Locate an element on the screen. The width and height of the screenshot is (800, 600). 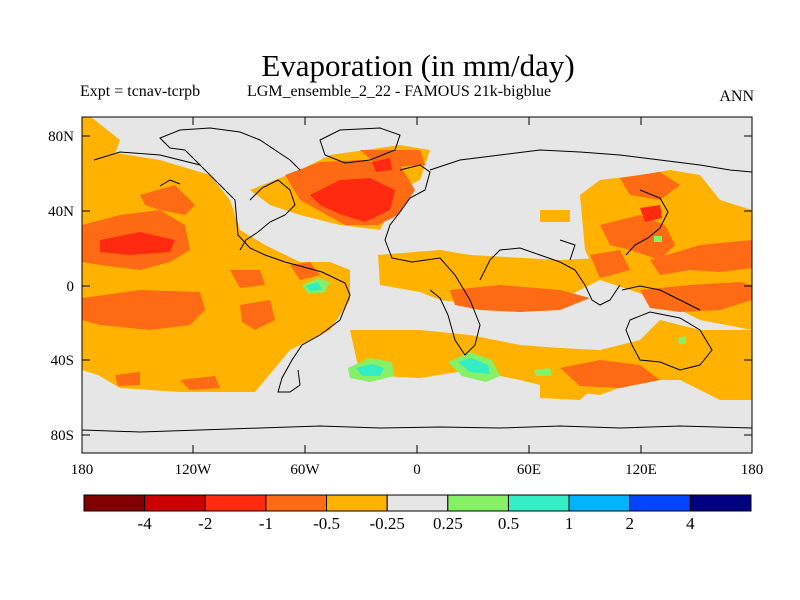
lon-label-180w: 180 is located at coordinates (82, 470).